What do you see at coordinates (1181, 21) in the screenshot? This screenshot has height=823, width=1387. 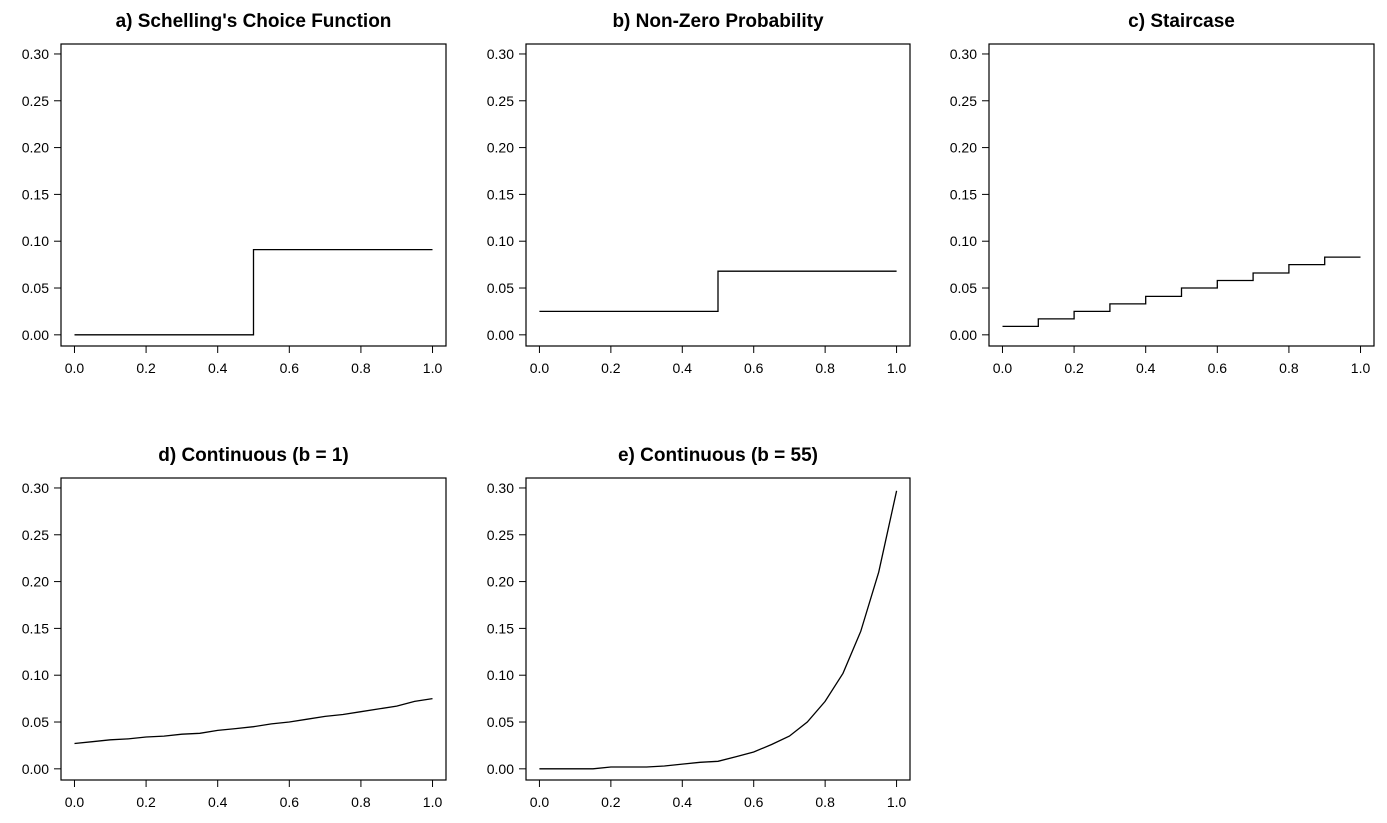 I see `chart-title: c) Staircase` at bounding box center [1181, 21].